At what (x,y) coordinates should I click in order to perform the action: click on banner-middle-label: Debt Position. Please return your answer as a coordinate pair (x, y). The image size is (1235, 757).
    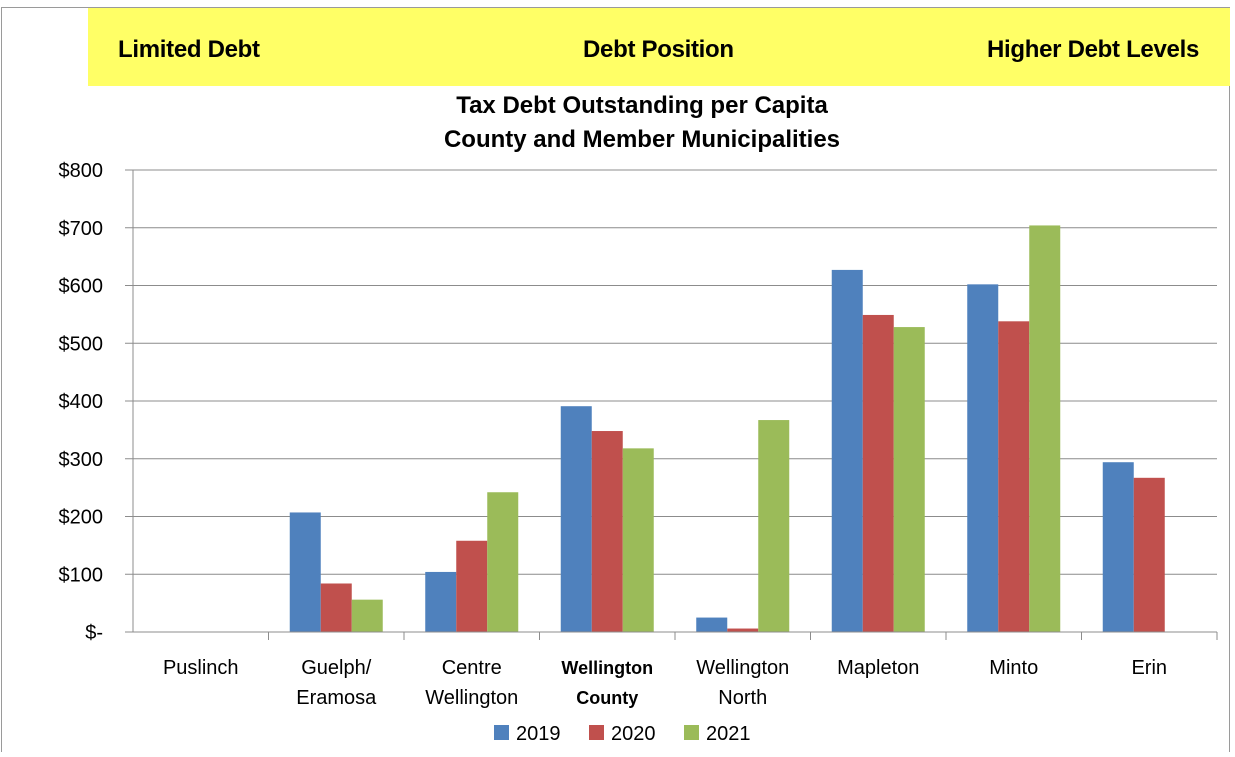
    Looking at the image, I should click on (658, 49).